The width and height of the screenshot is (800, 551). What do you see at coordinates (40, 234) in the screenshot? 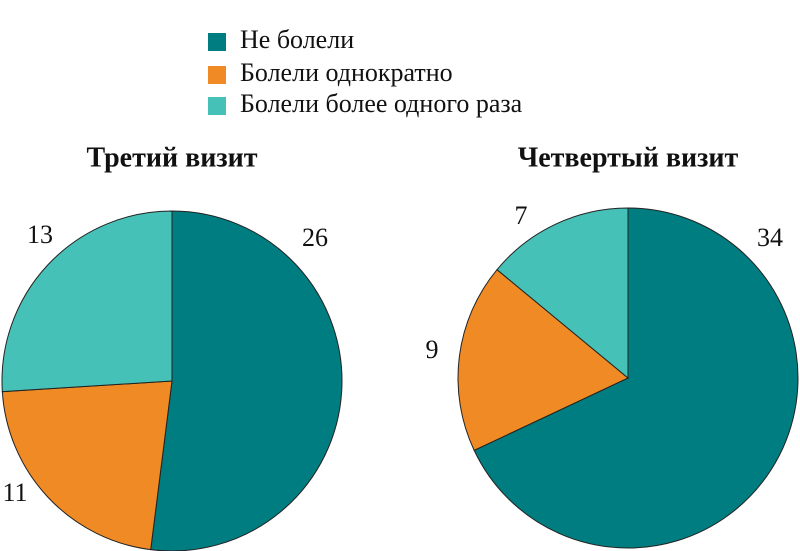
I see `data-label: 13` at bounding box center [40, 234].